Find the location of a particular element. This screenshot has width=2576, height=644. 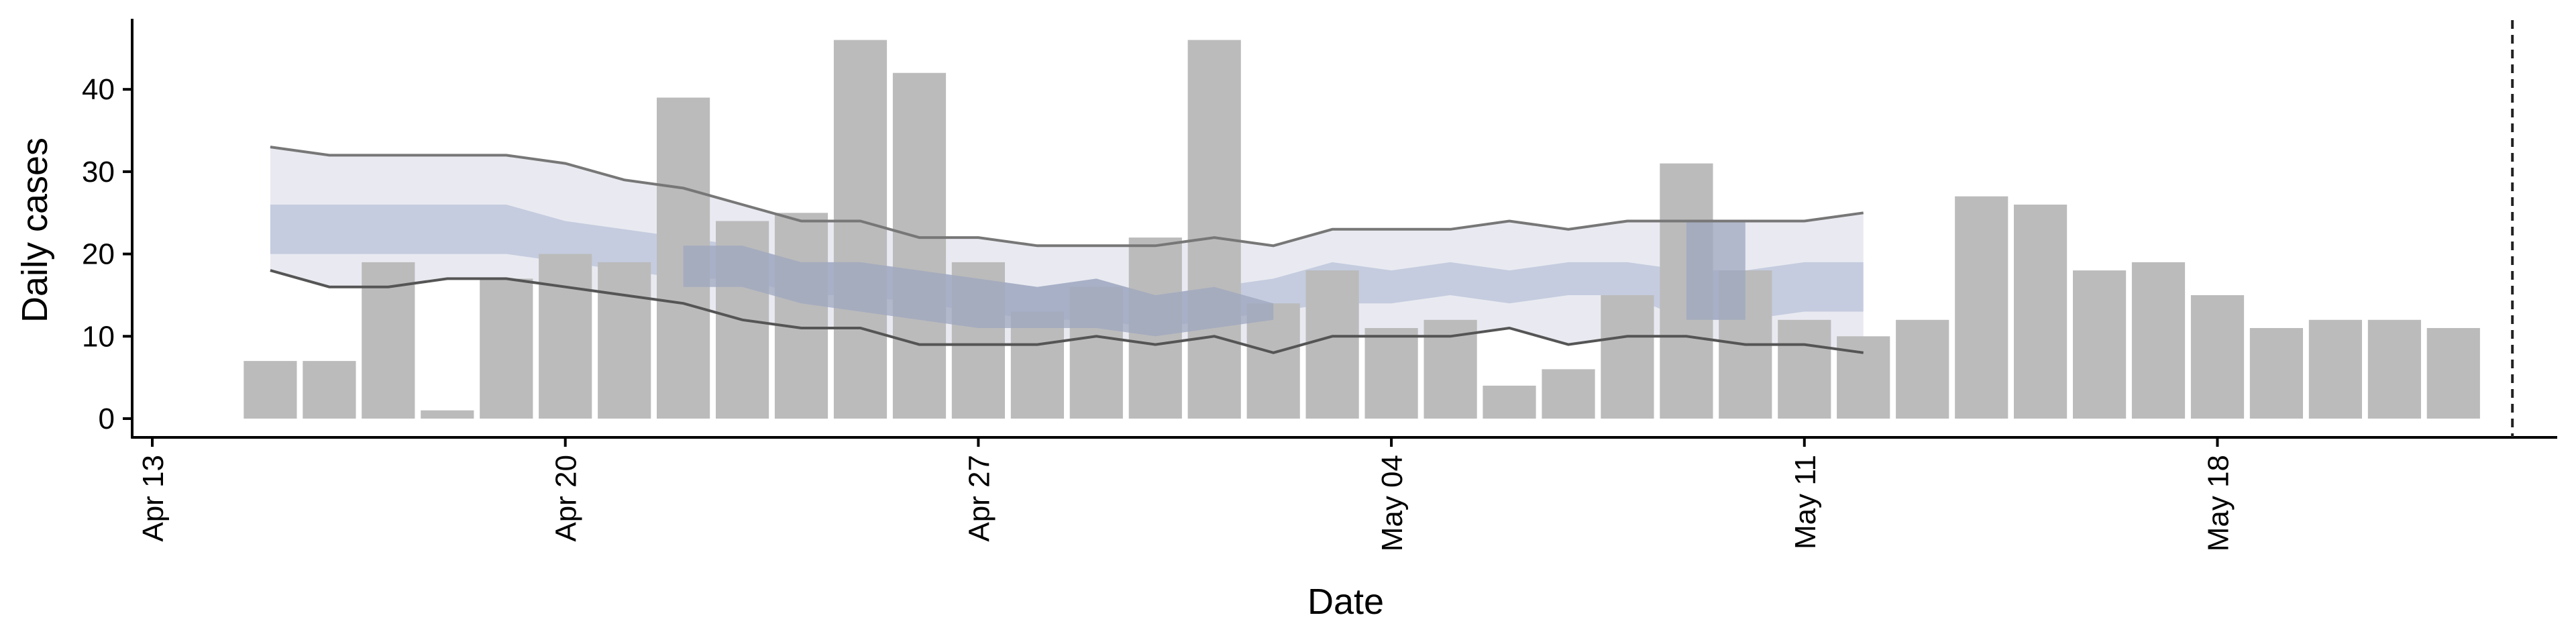

inner-ribbon is located at coordinates (1067, 266).